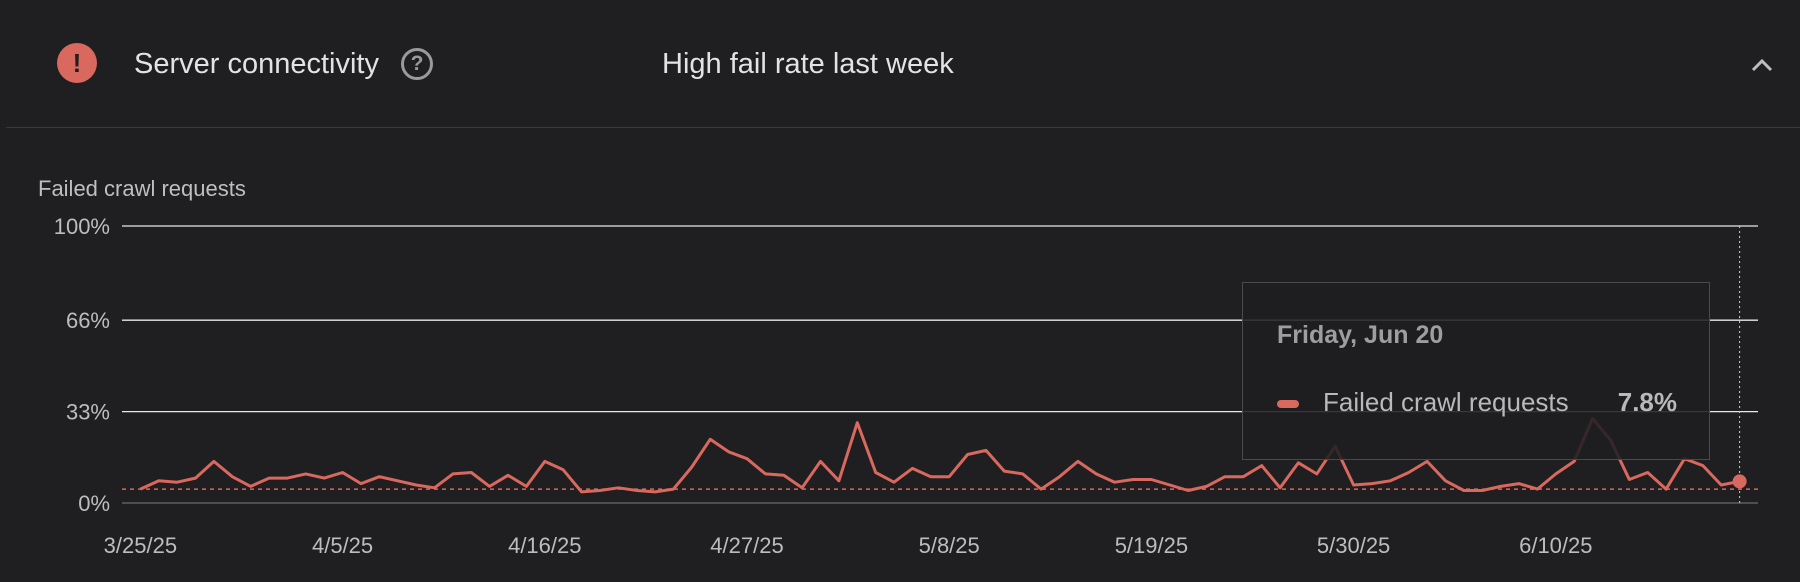 The height and width of the screenshot is (582, 1800). I want to click on tooltip-value: 7.8%, so click(1647, 402).